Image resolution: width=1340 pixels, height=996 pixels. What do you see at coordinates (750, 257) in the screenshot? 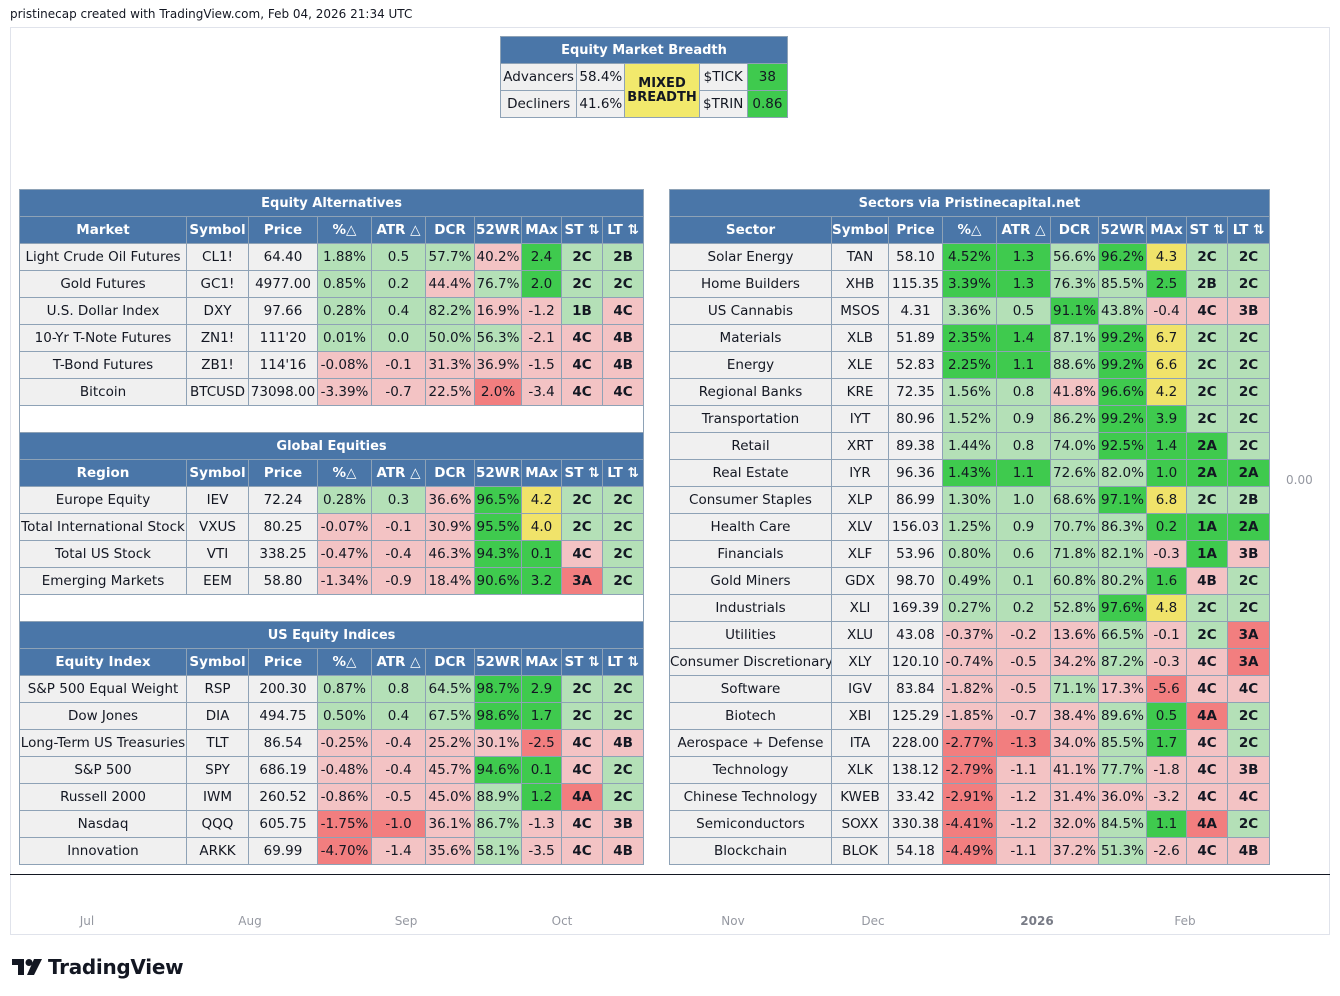
I see `cell-name: Solar Energy` at bounding box center [750, 257].